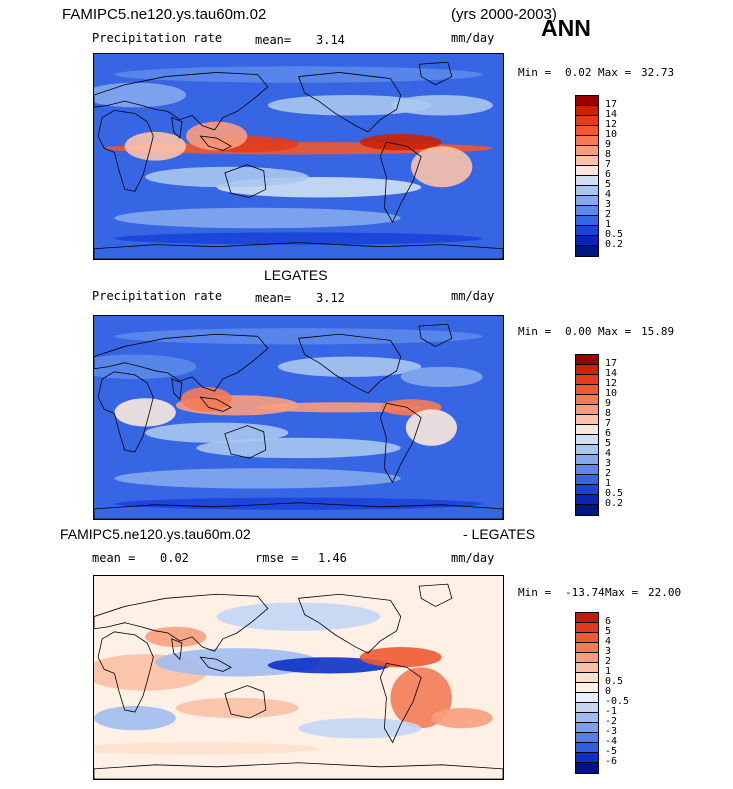 The image size is (733, 789). What do you see at coordinates (535, 72) in the screenshot?
I see `panel1-min-label: Min =` at bounding box center [535, 72].